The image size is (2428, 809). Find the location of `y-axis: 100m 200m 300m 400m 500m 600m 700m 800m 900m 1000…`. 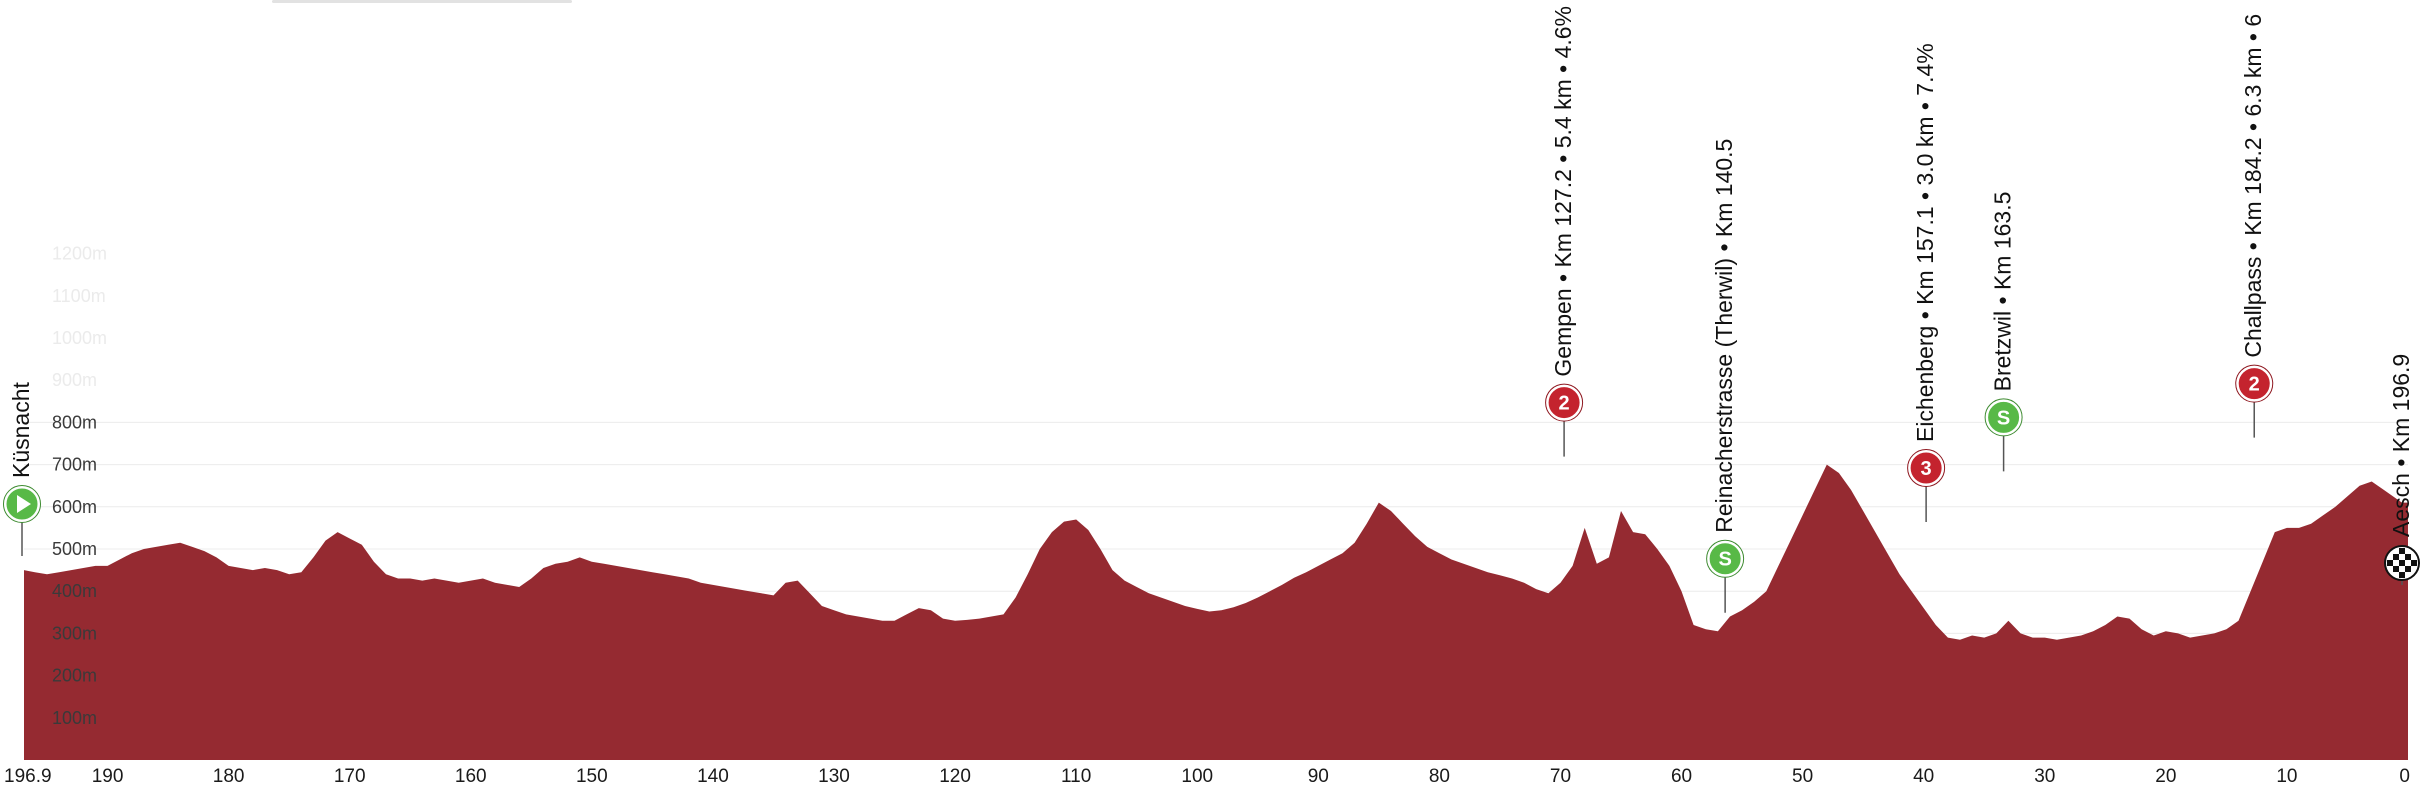

y-axis: 100m 200m 300m 400m 500m 600m 700m 800m 900m 1000… is located at coordinates (79, 486).